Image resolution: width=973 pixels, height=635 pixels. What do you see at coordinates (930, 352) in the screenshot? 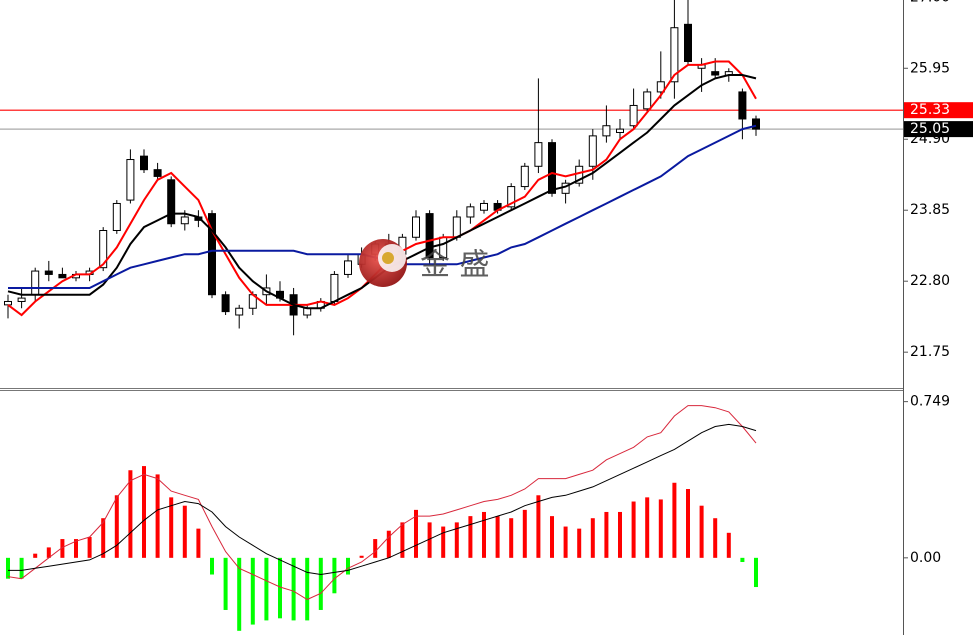
I see `y-tick-label: 21.75` at bounding box center [930, 352].